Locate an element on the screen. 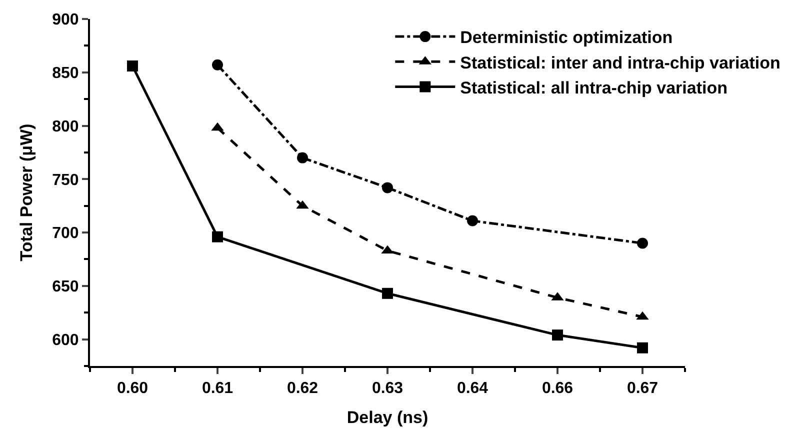 The height and width of the screenshot is (436, 798). x-tick-label: 0.64 is located at coordinates (472, 389).